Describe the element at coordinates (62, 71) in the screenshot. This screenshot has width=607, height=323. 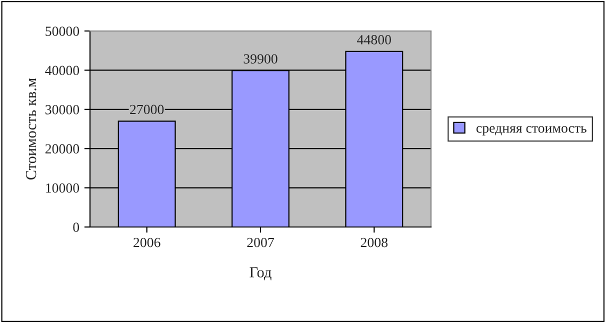
I see `y-tick-label: 40000` at that location.